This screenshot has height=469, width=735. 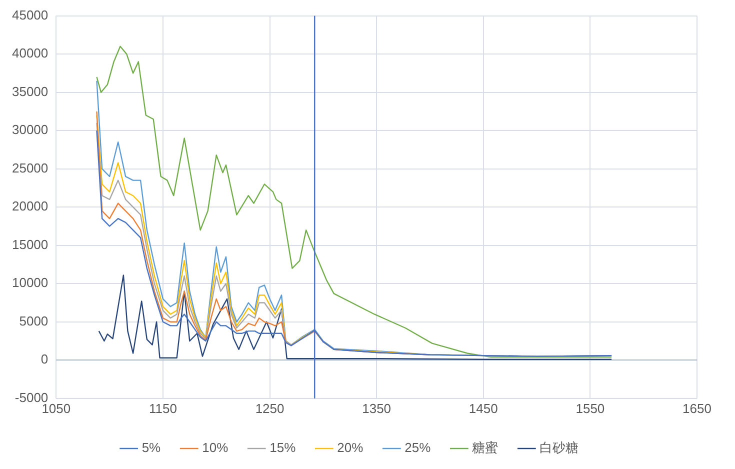 I want to click on y-tick-label: 5000, so click(x=33, y=320).